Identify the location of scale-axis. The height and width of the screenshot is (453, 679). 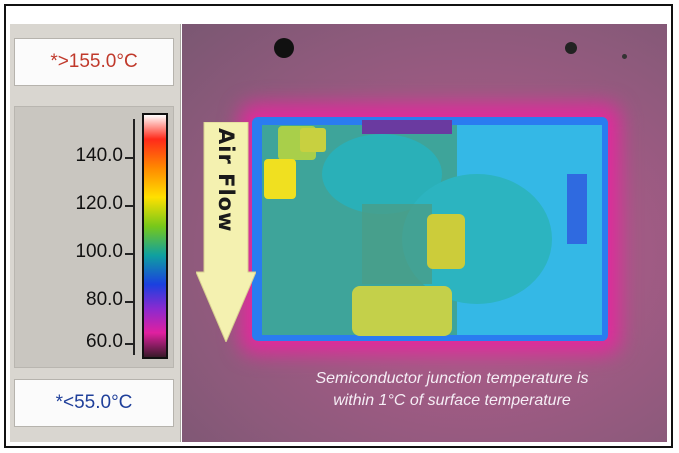
(134, 237).